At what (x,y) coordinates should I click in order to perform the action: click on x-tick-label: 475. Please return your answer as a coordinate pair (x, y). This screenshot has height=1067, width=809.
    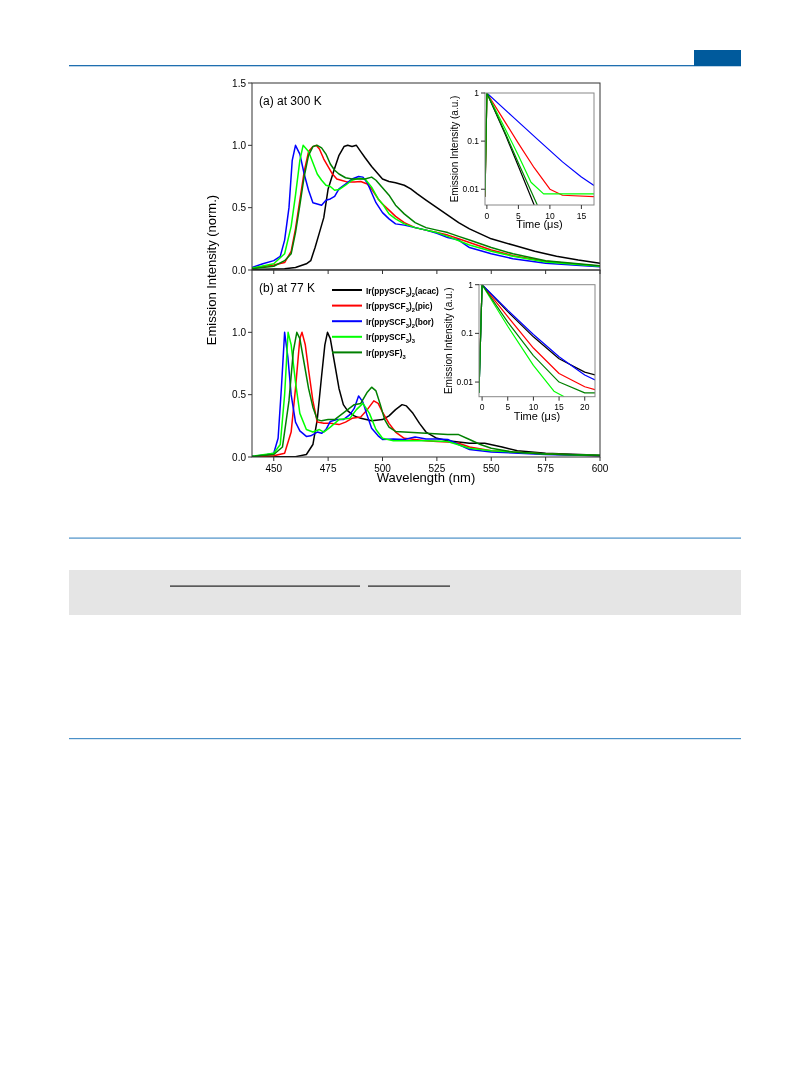
    Looking at the image, I should click on (328, 468).